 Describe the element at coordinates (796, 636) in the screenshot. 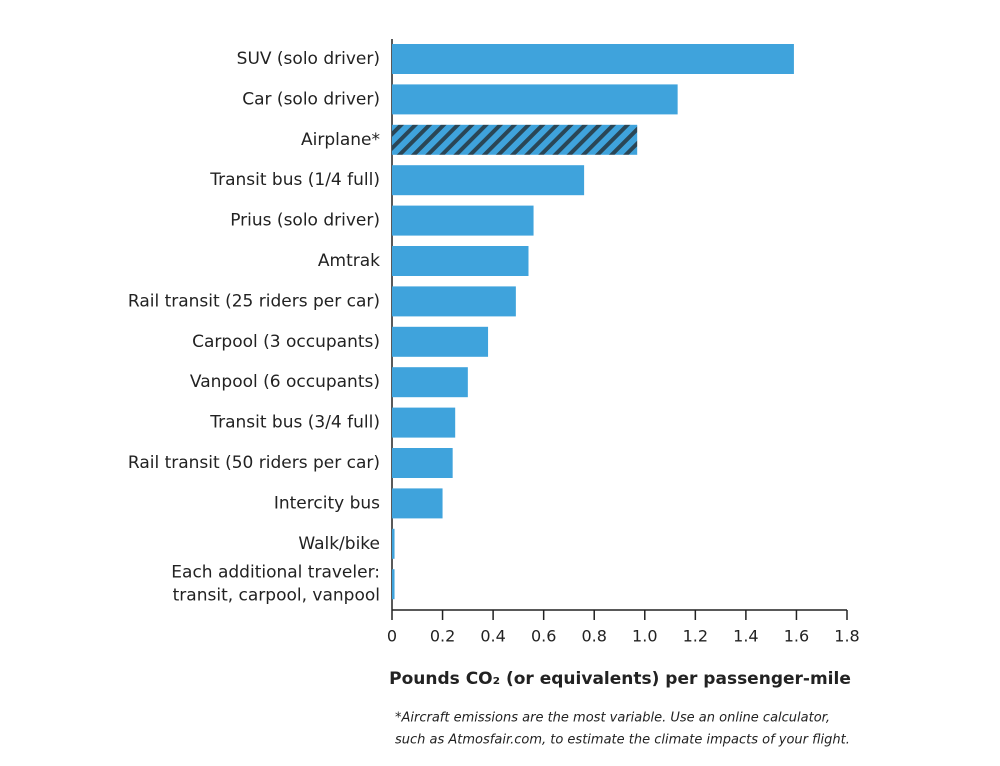

I see `x-tick-label: 1.6` at that location.